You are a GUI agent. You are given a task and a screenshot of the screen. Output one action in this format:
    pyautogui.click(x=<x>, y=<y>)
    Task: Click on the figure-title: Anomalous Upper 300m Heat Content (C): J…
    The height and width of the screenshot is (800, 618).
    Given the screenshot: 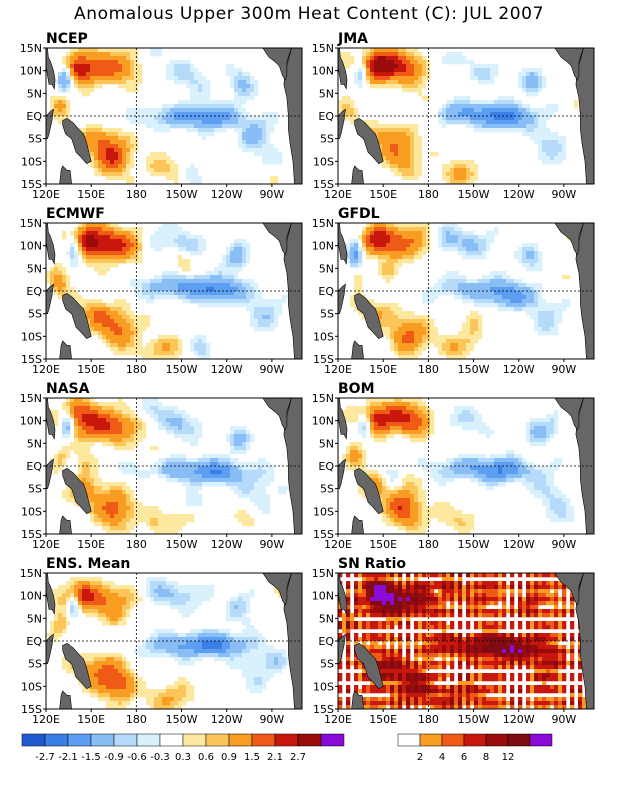 What is the action you would take?
    pyautogui.click(x=309, y=14)
    